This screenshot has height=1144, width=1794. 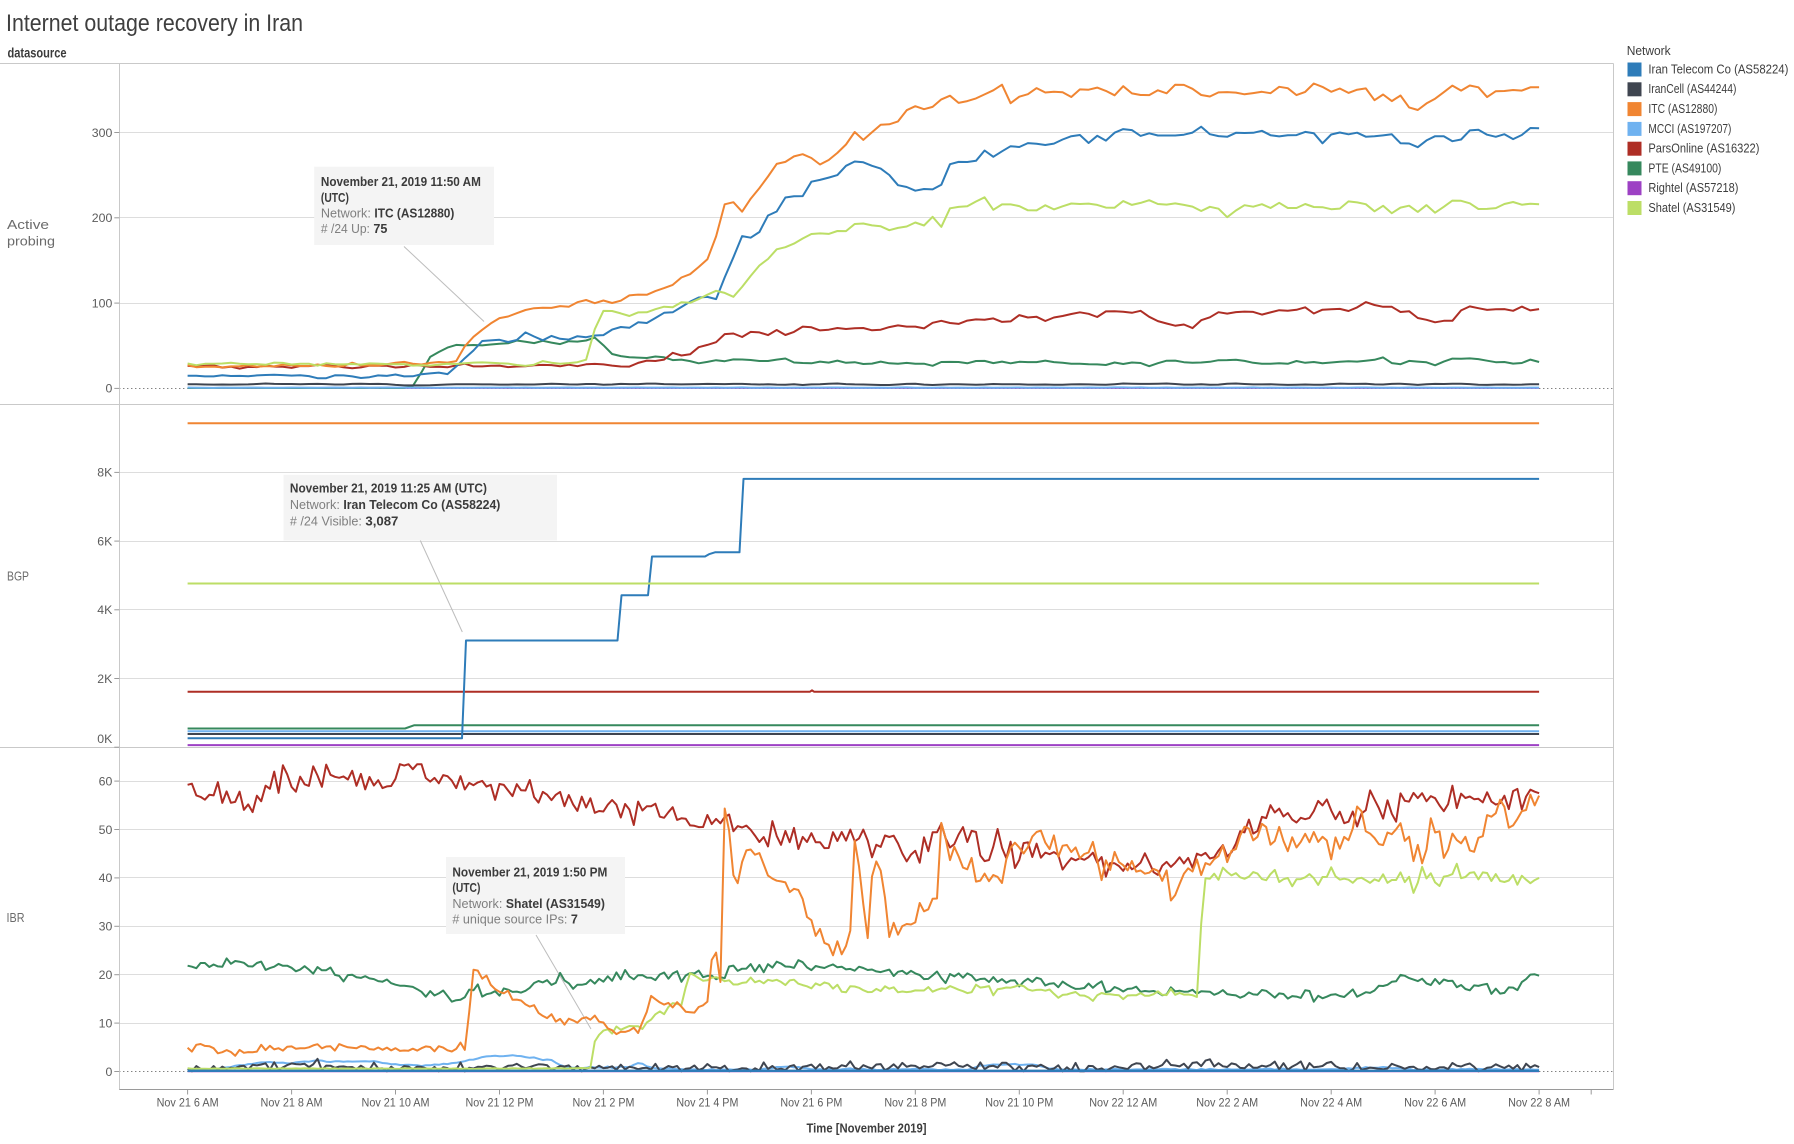 I want to click on svg-text: 6K, so click(x=105, y=541).